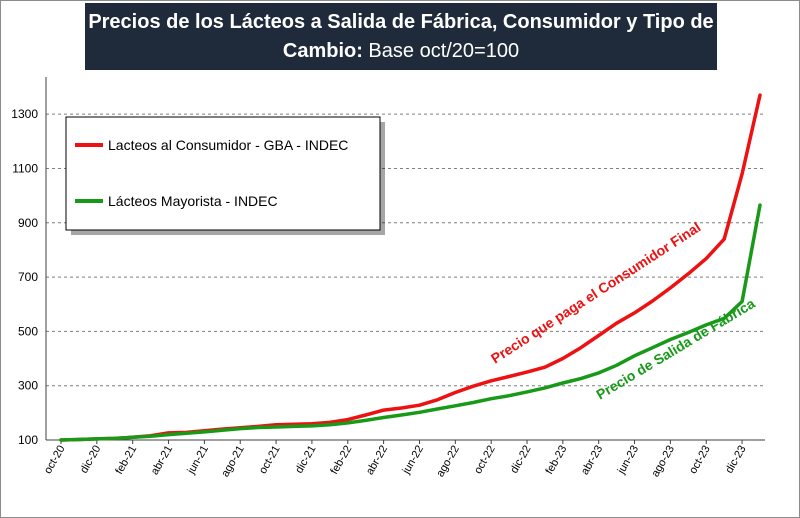 Image resolution: width=800 pixels, height=518 pixels. What do you see at coordinates (520, 460) in the screenshot?
I see `x-tick-label: dic-22` at bounding box center [520, 460].